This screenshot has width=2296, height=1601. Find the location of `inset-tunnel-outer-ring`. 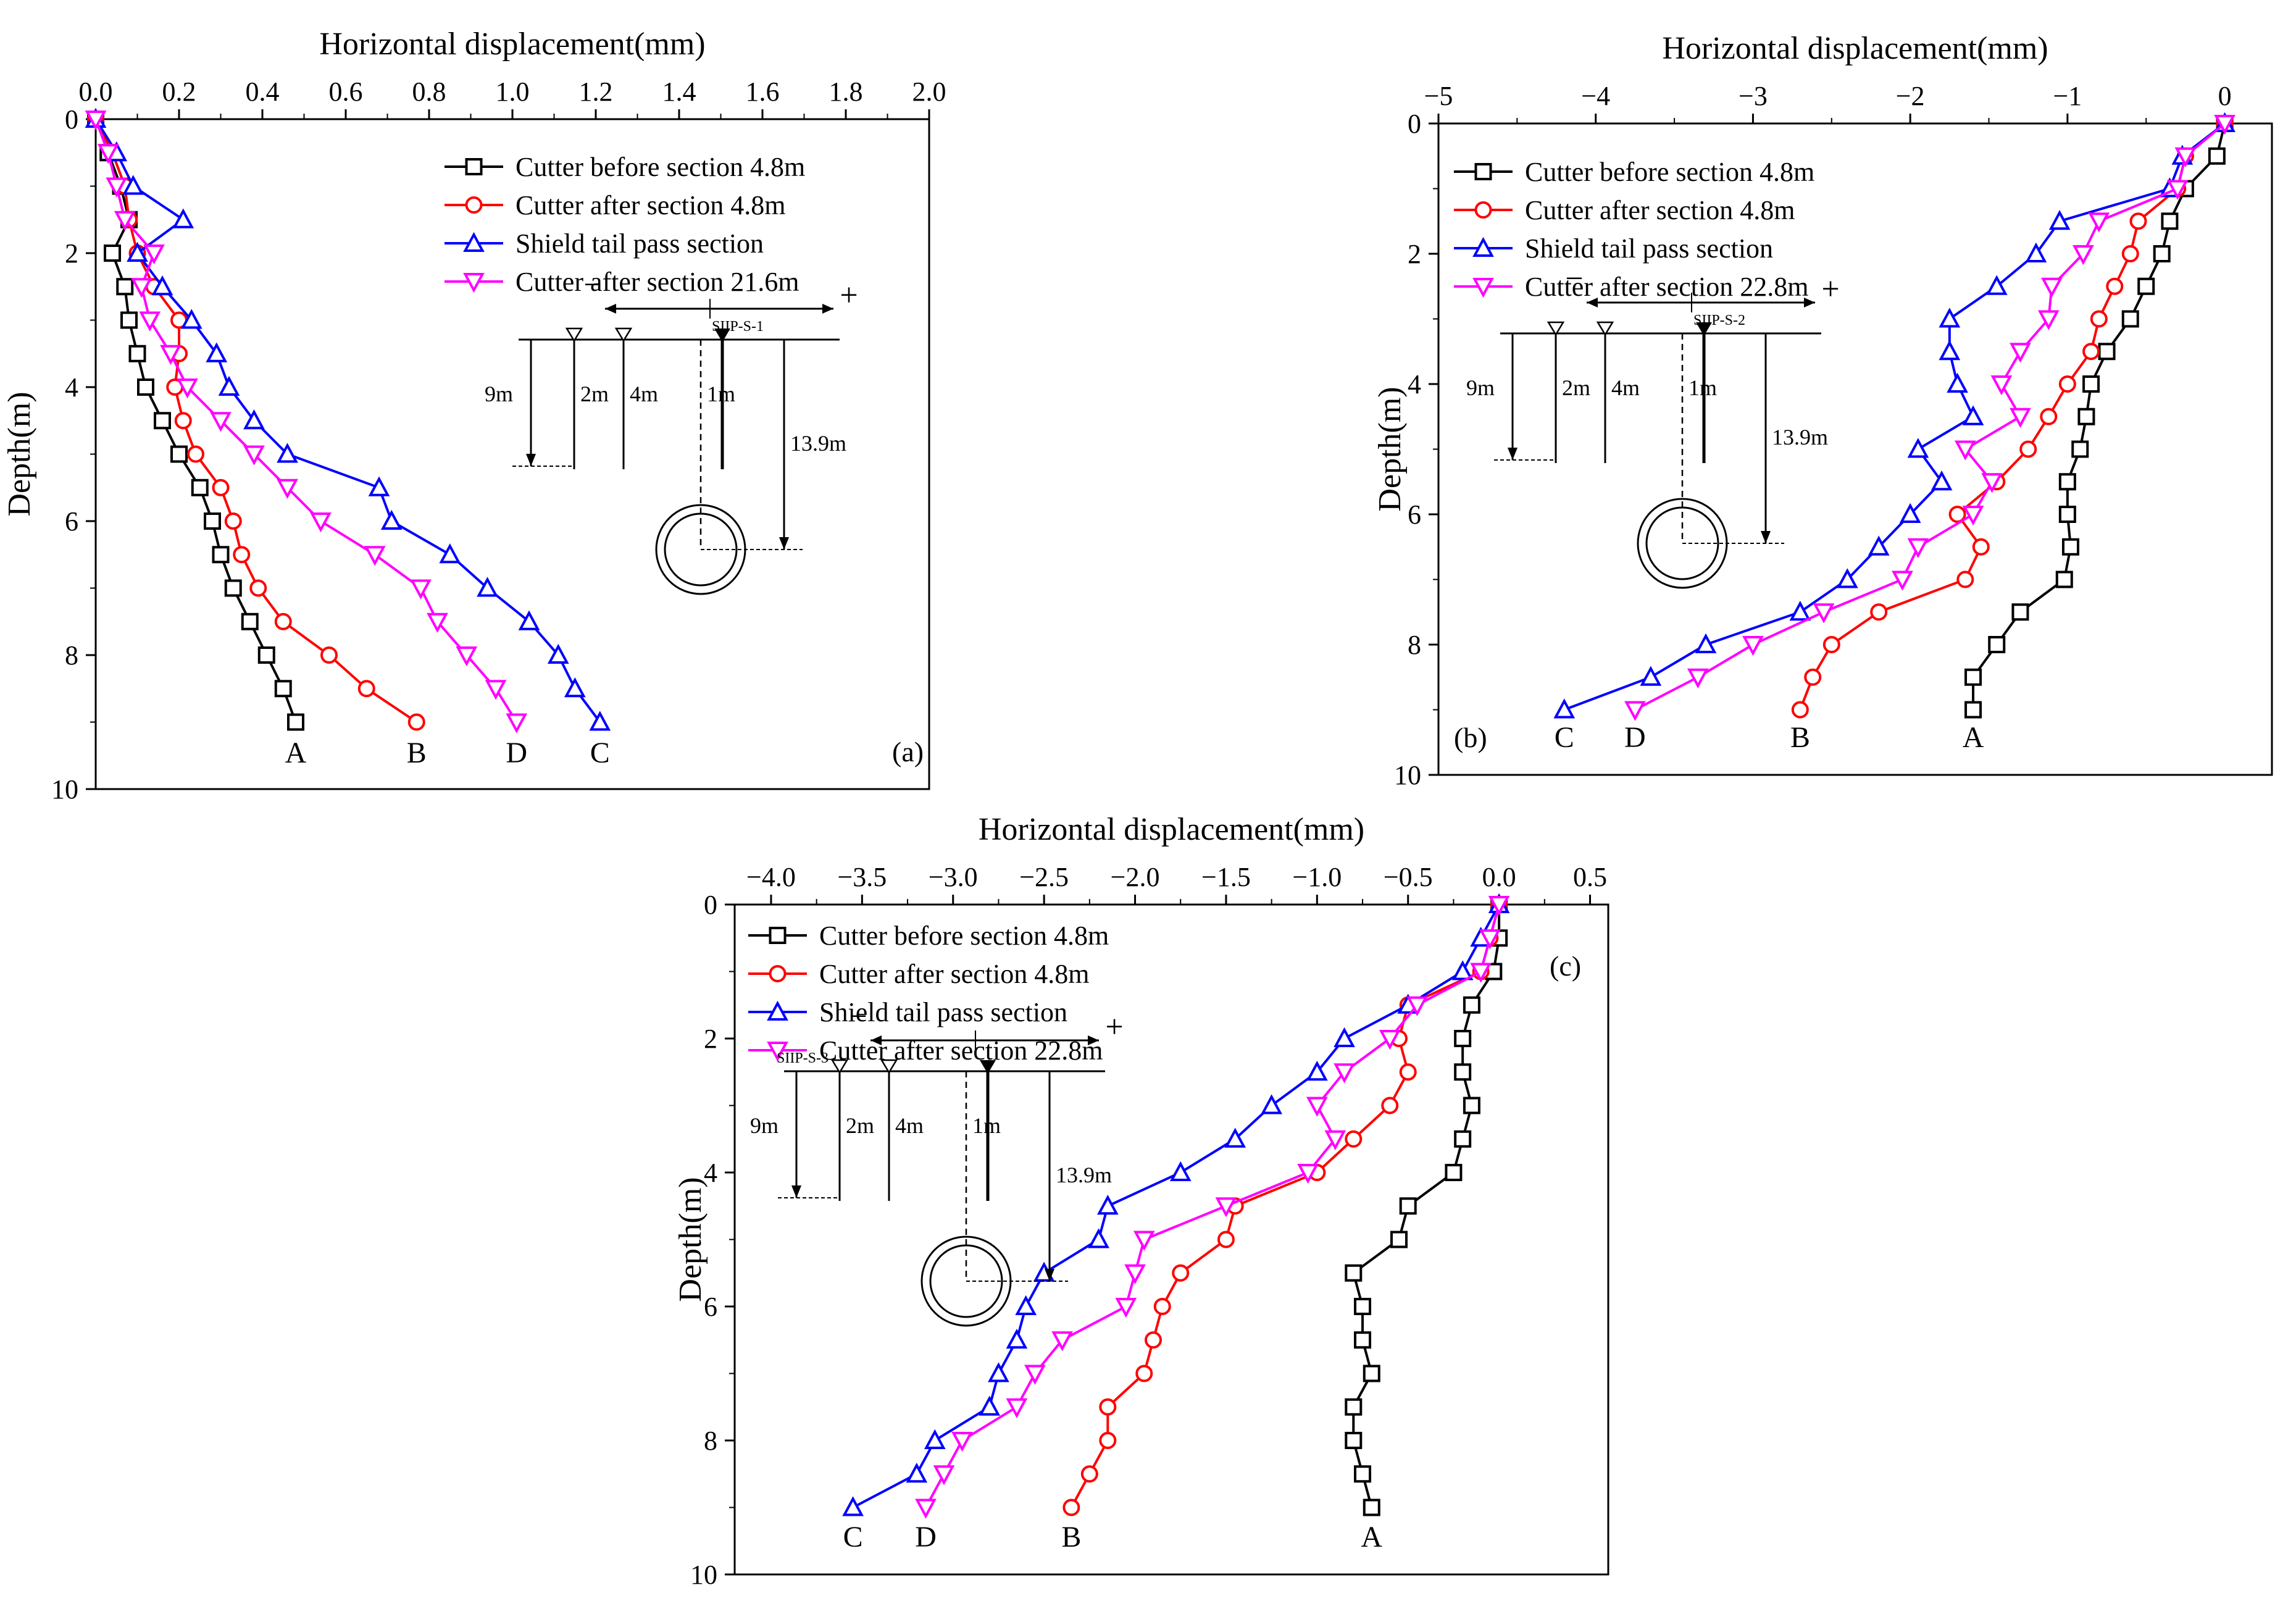

inset-tunnel-outer-ring is located at coordinates (966, 1281).